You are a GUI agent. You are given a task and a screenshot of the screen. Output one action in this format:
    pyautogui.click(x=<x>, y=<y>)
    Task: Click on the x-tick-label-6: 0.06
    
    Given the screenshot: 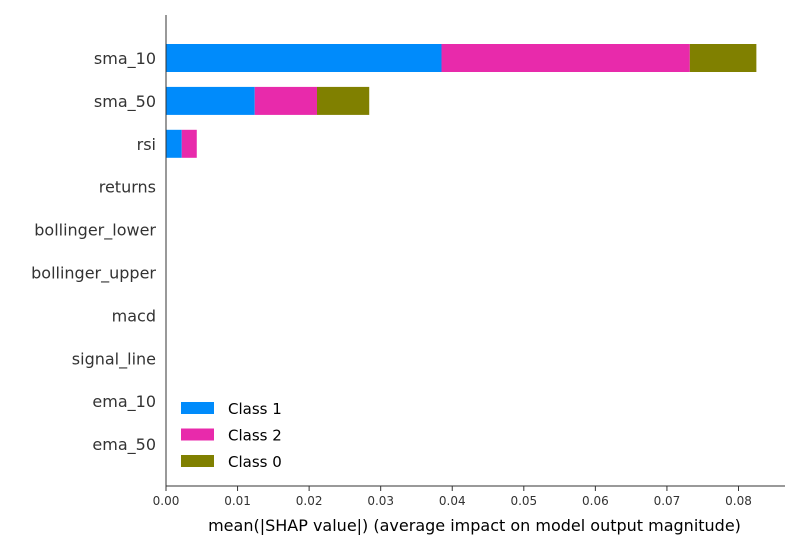 What is the action you would take?
    pyautogui.click(x=595, y=501)
    